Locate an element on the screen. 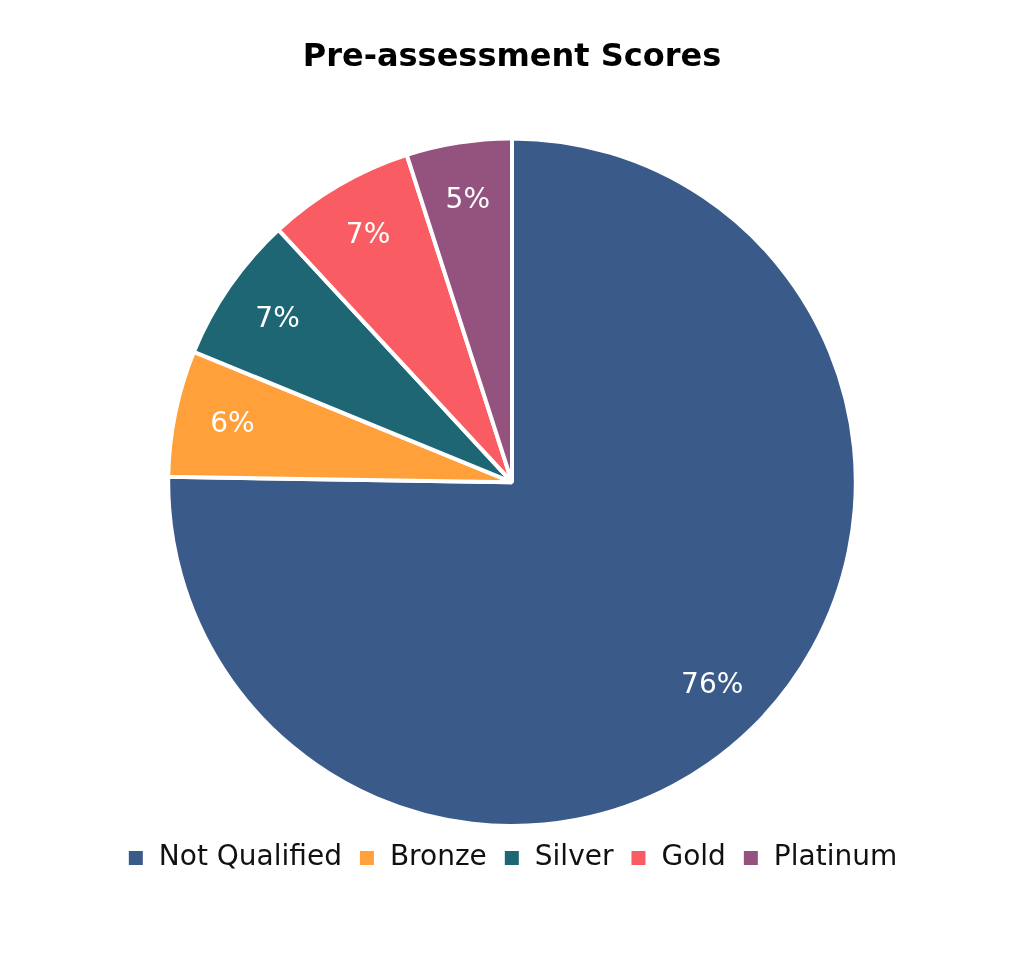 This screenshot has width=1024, height=972. data-label: 76% is located at coordinates (712, 683).